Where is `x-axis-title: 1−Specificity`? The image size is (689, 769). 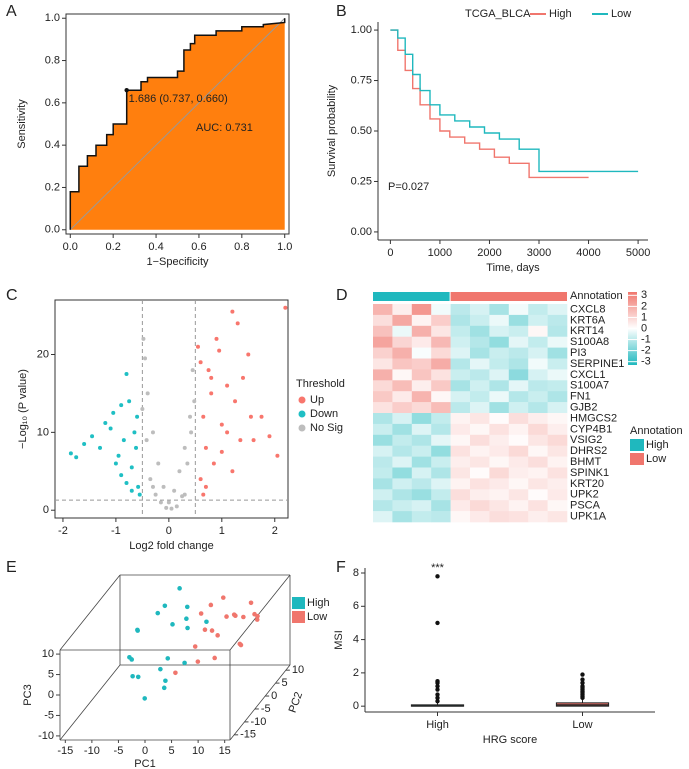 x-axis-title: 1−Specificity is located at coordinates (177, 262).